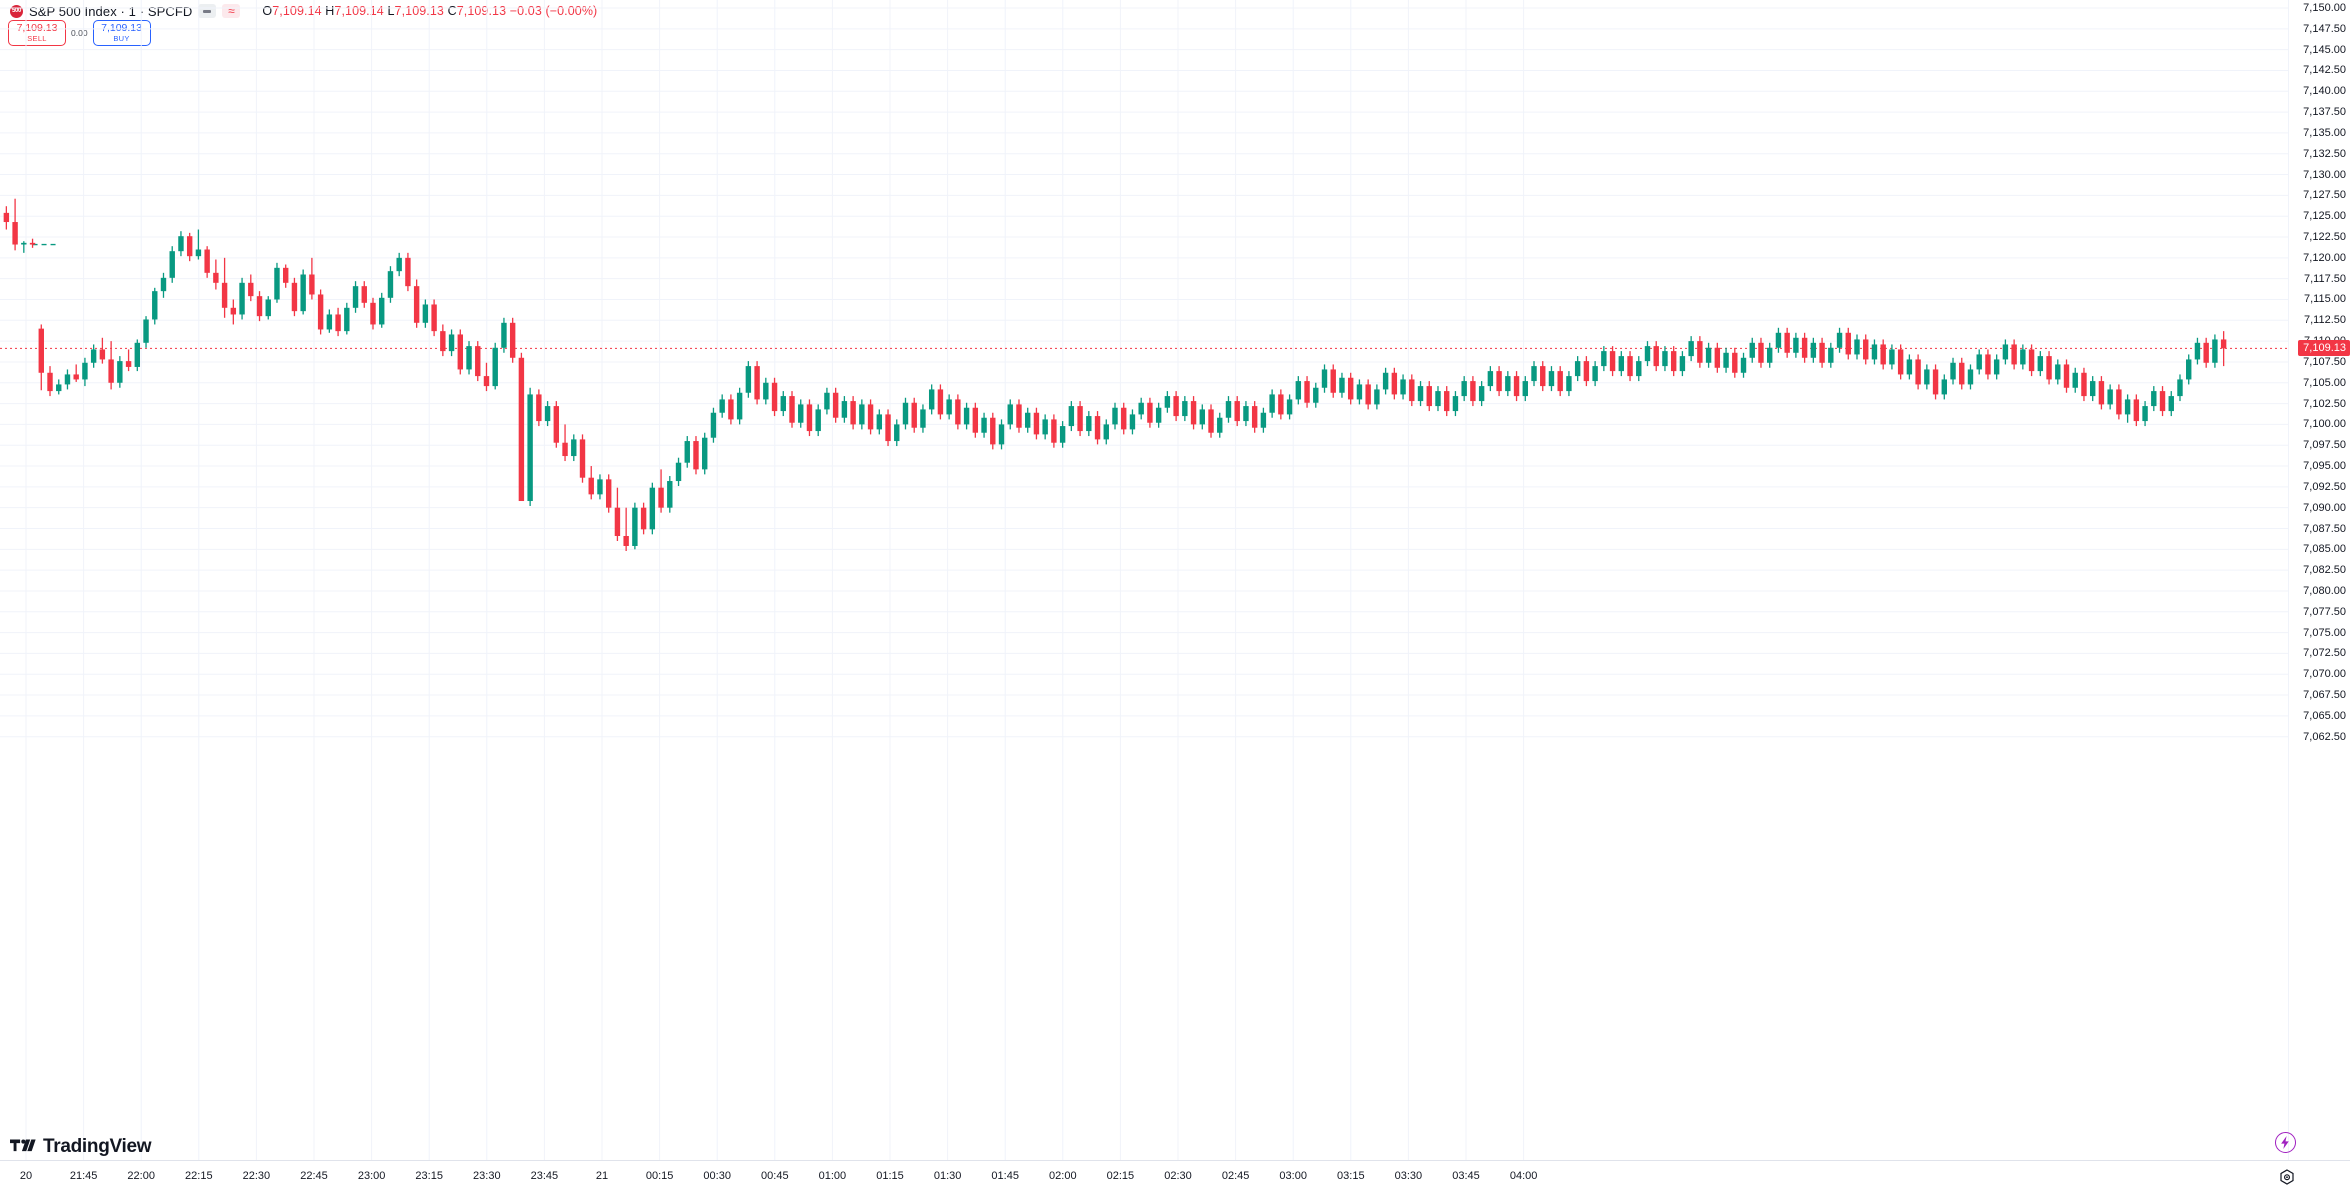 The width and height of the screenshot is (2350, 1196). I want to click on price-axis-label: 7,087.50, so click(2324, 528).